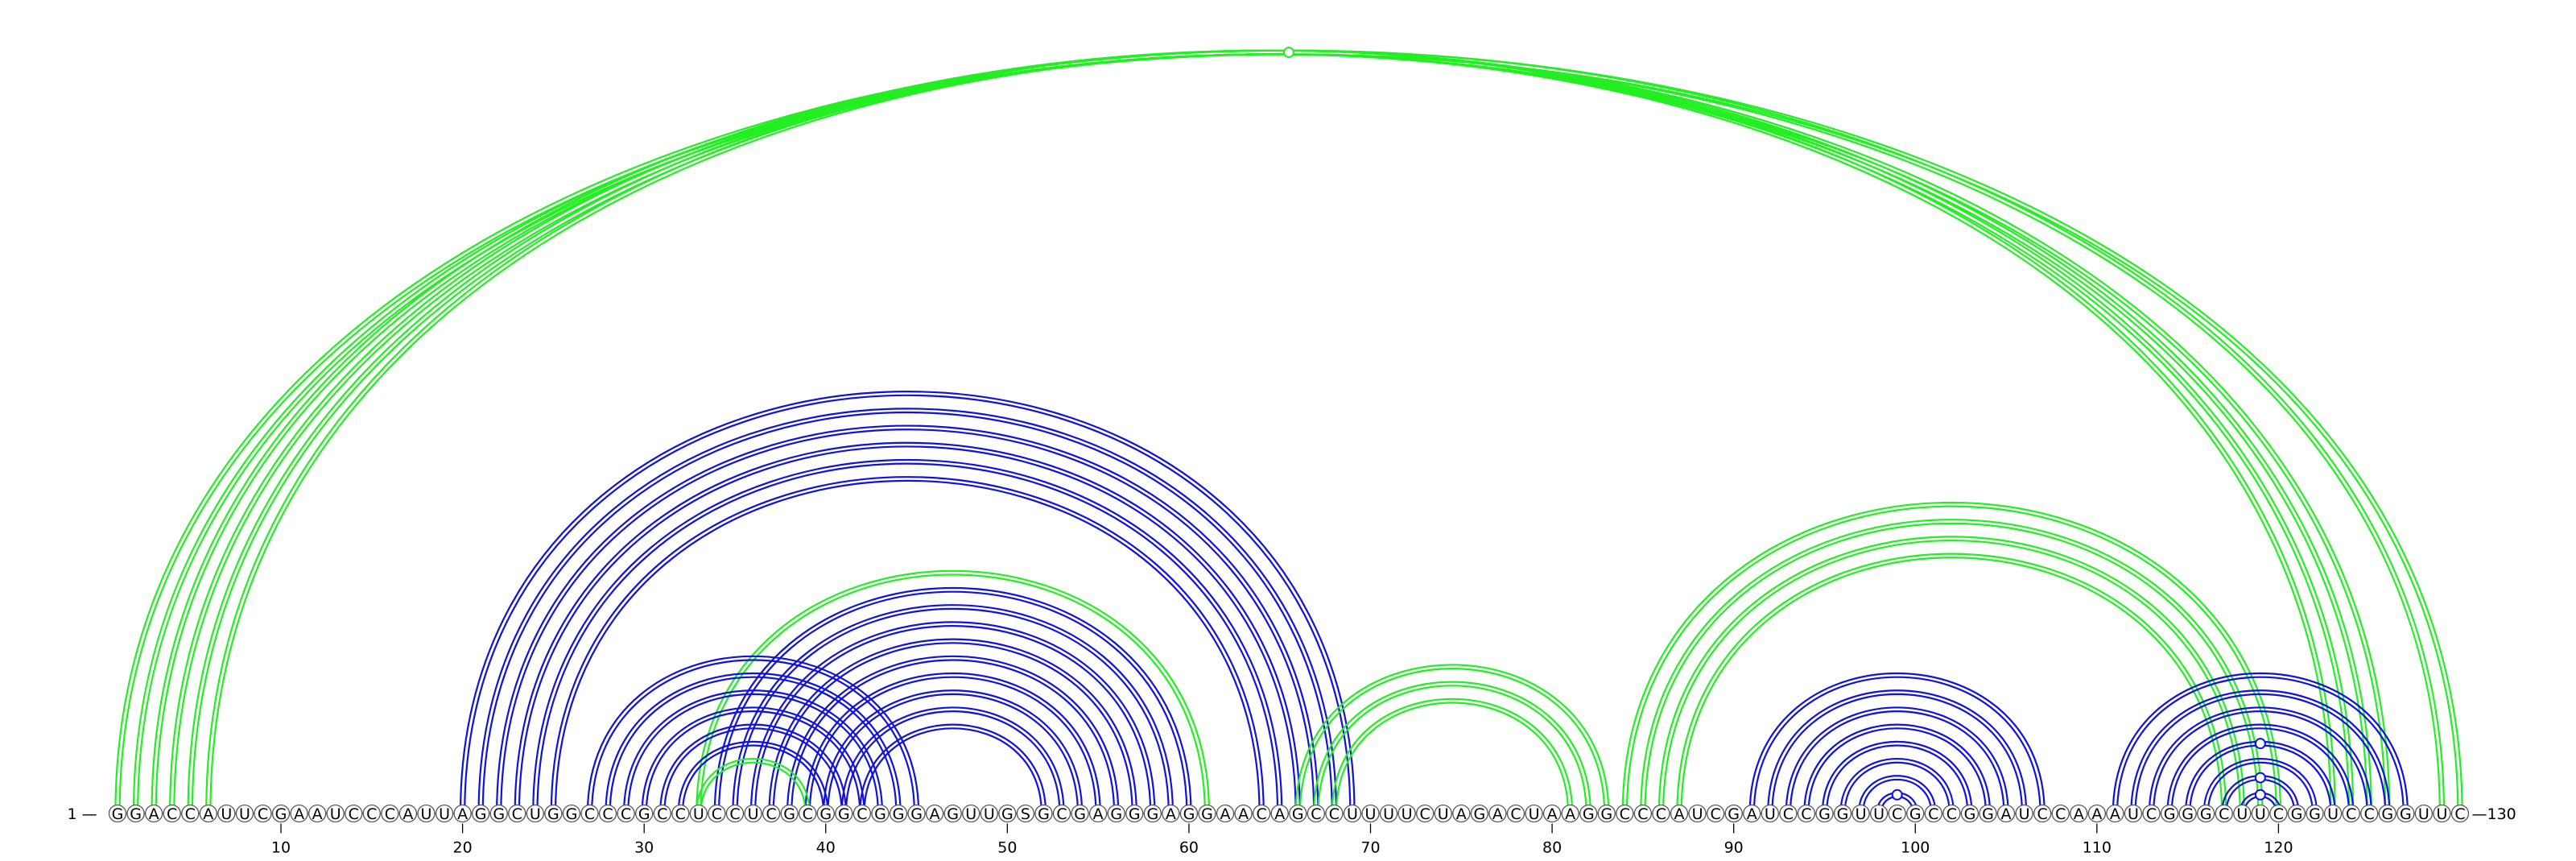 This screenshot has width=2576, height=861. I want to click on tick-label: 40, so click(826, 848).